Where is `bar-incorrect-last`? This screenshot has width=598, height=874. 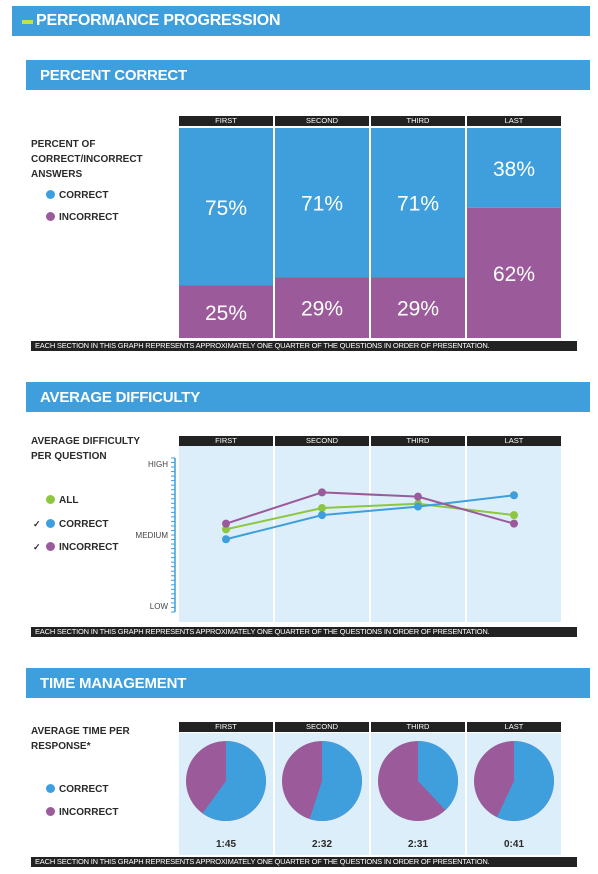 bar-incorrect-last is located at coordinates (514, 272).